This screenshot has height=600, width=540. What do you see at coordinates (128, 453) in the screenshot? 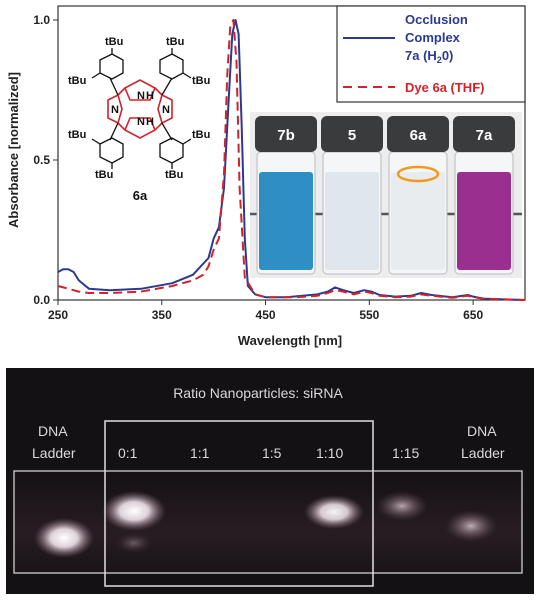
I see `lane-label: 0:1` at bounding box center [128, 453].